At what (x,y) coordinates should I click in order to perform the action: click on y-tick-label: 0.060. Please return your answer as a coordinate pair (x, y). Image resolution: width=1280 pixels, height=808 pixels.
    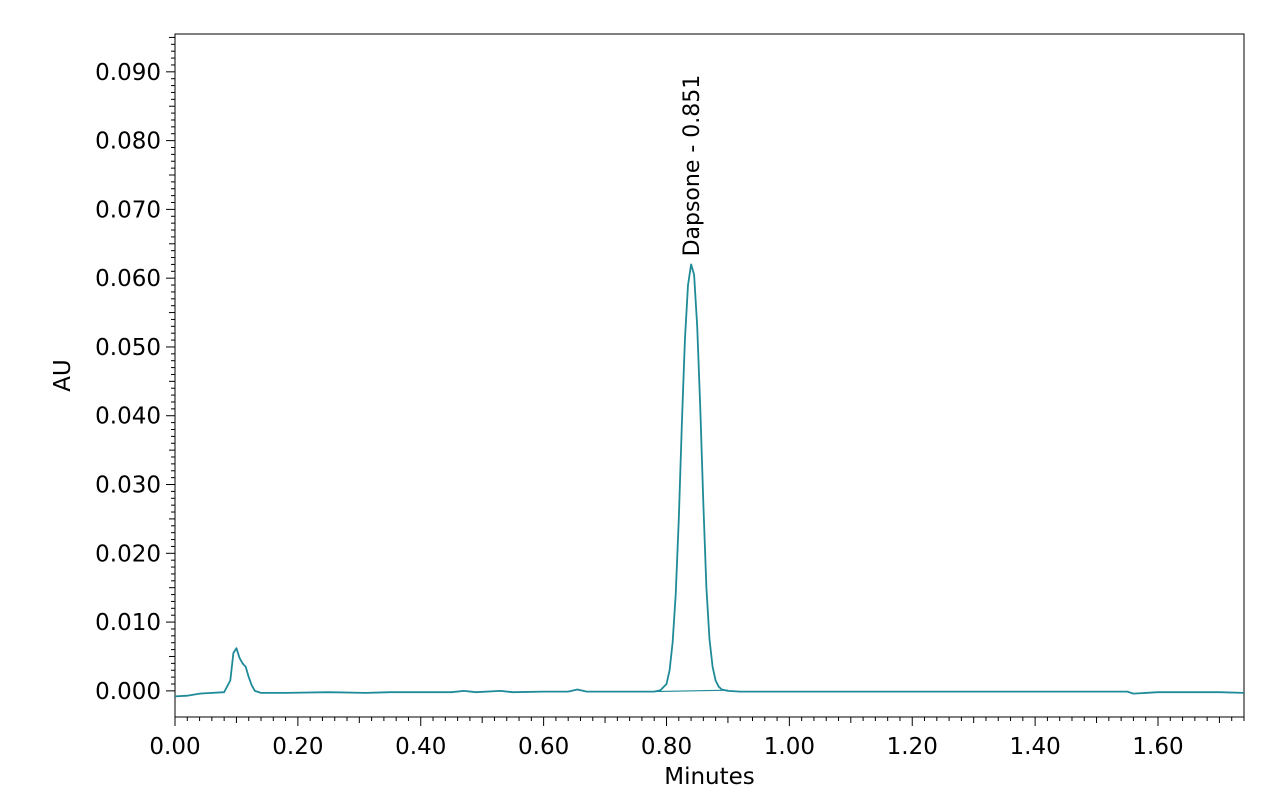
    Looking at the image, I should click on (128, 279).